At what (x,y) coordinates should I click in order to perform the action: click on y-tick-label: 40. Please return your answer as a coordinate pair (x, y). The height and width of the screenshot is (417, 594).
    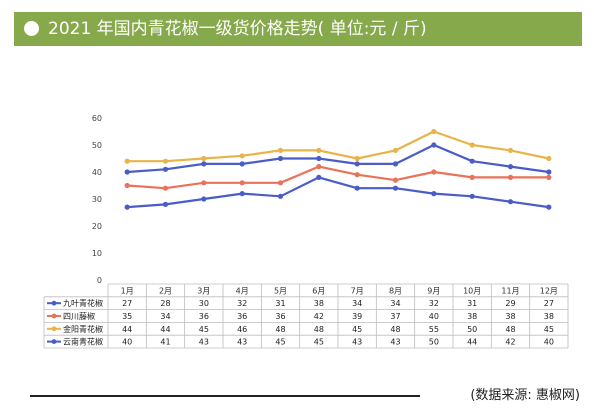
    Looking at the image, I should click on (97, 172).